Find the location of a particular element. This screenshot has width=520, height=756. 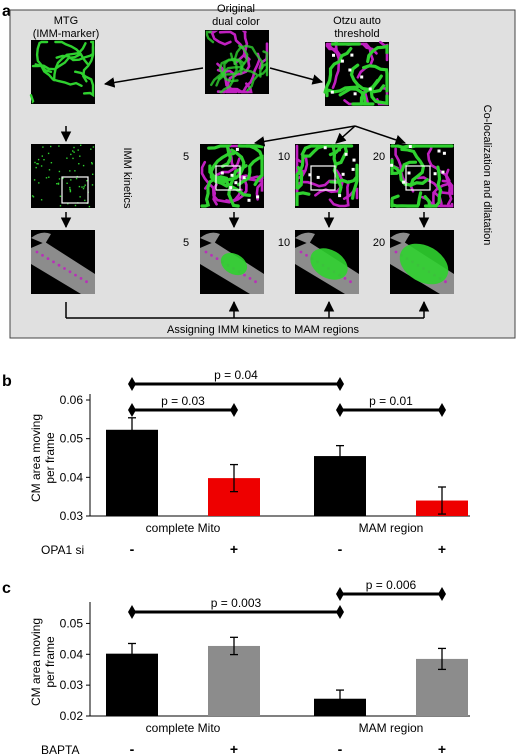

roi-box is located at coordinates (323, 178).